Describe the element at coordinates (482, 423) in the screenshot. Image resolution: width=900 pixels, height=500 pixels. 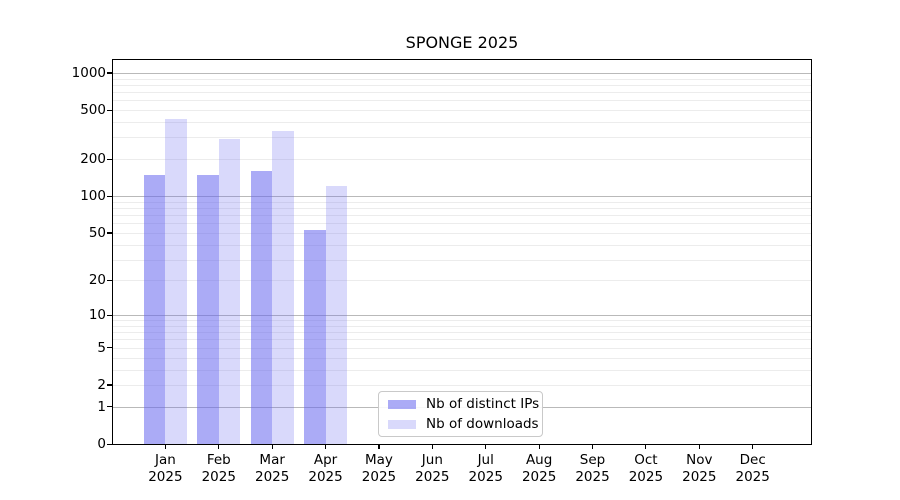
I see `legend-label-downloads: Nb of downloads` at that location.